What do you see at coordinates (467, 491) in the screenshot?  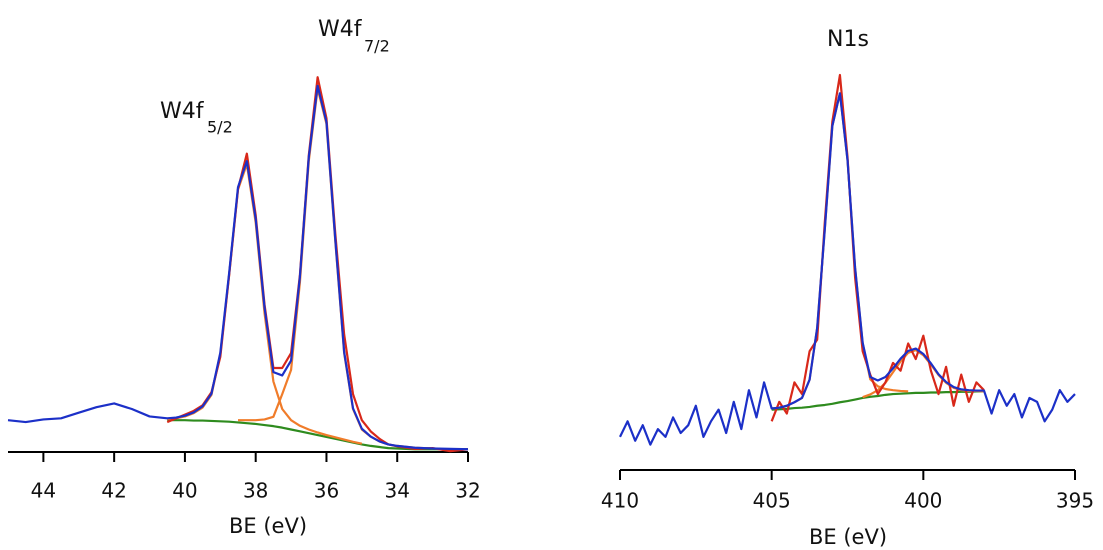 I see `x-tick-label: 32` at bounding box center [467, 491].